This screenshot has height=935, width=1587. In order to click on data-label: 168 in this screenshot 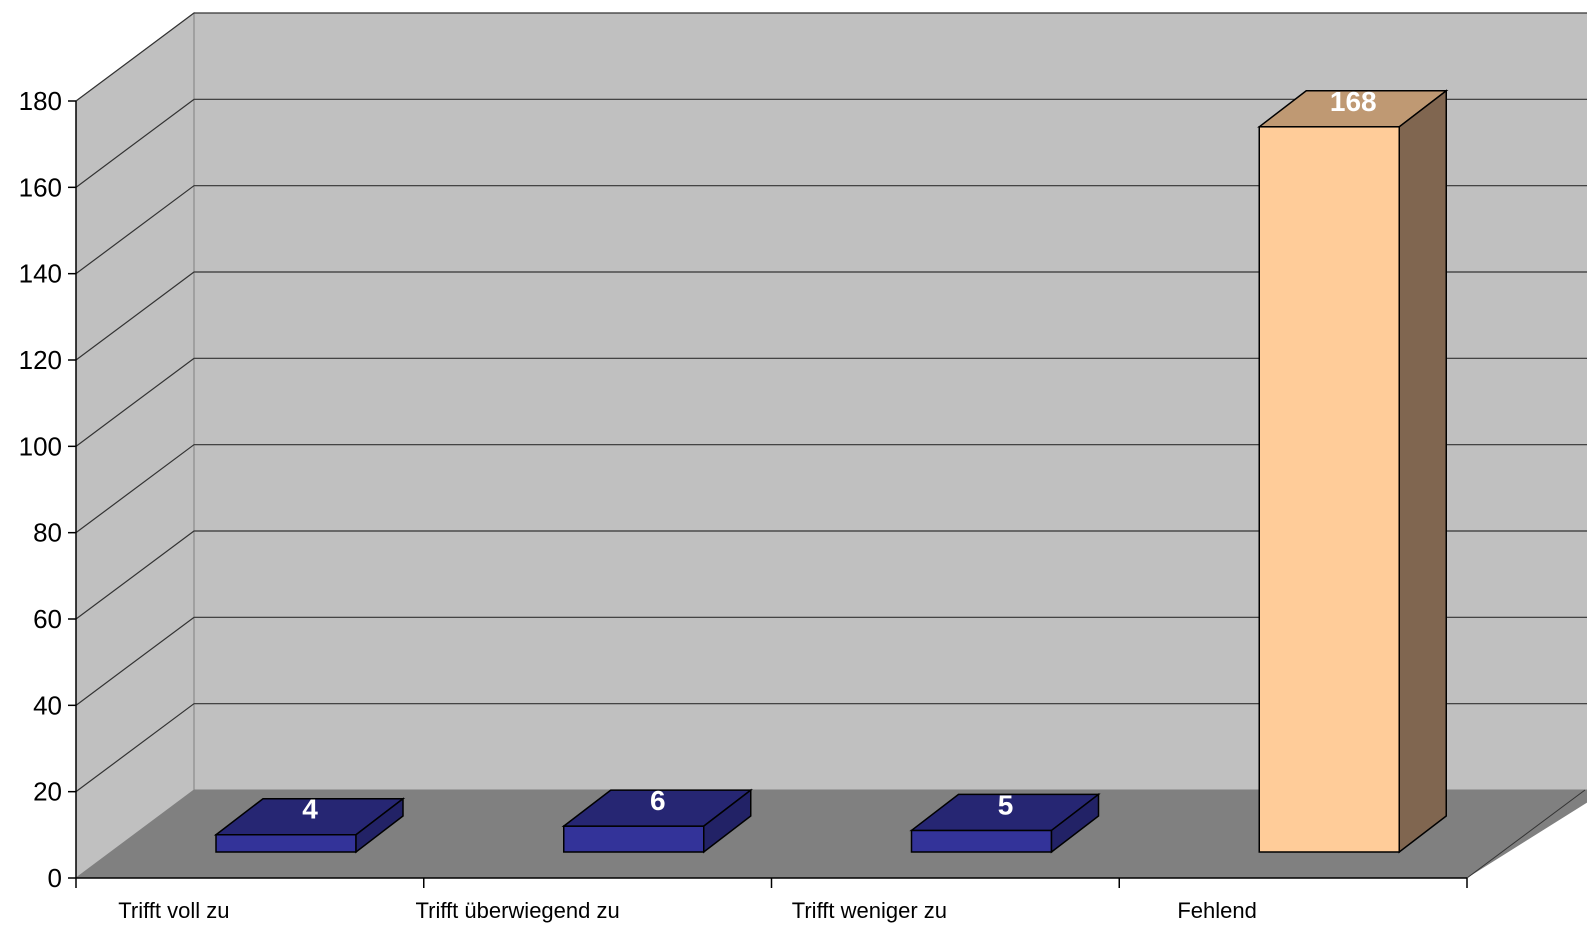, I will do `click(1353, 101)`.